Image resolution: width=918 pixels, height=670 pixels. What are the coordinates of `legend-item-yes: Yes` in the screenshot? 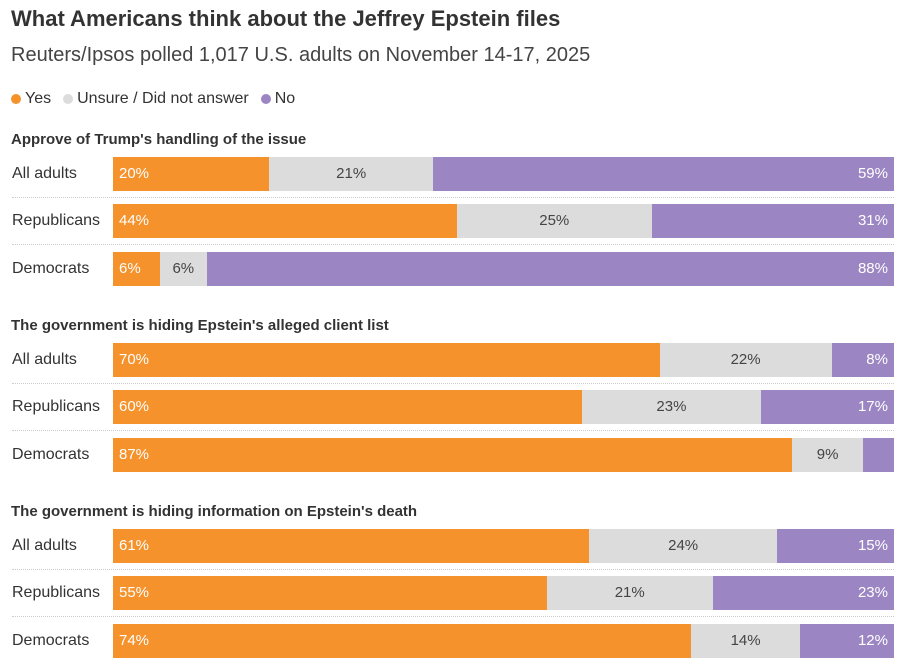 It's located at (31, 99).